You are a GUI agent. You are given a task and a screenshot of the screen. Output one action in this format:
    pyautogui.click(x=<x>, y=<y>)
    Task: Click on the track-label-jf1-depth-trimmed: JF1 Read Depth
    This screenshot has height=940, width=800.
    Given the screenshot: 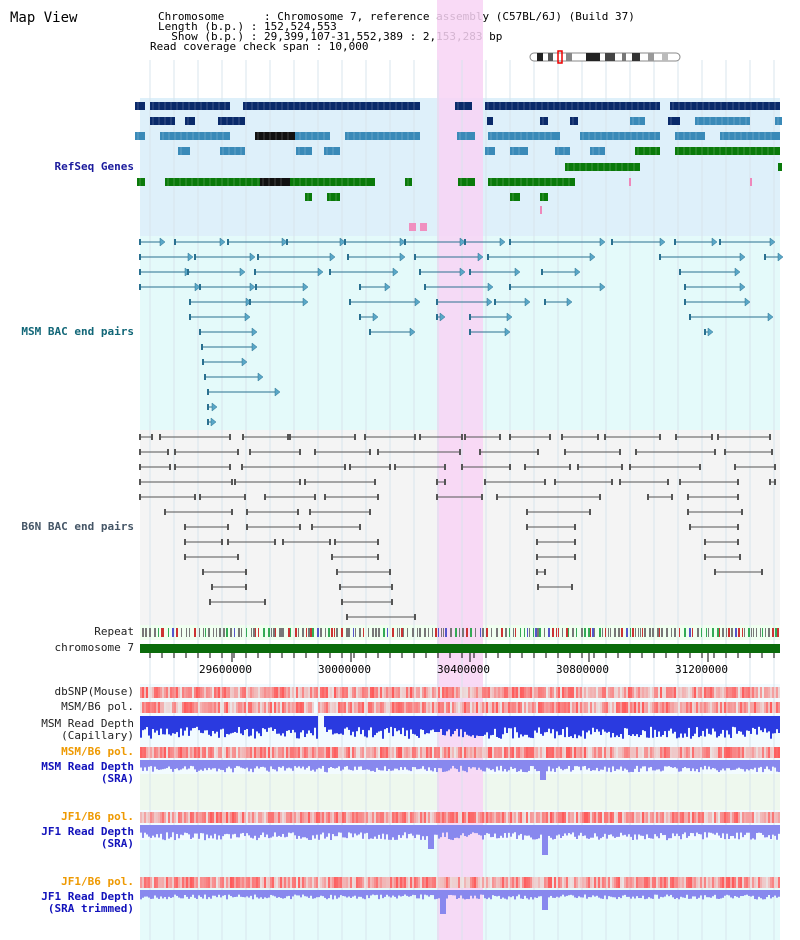 What is the action you would take?
    pyautogui.click(x=87, y=896)
    